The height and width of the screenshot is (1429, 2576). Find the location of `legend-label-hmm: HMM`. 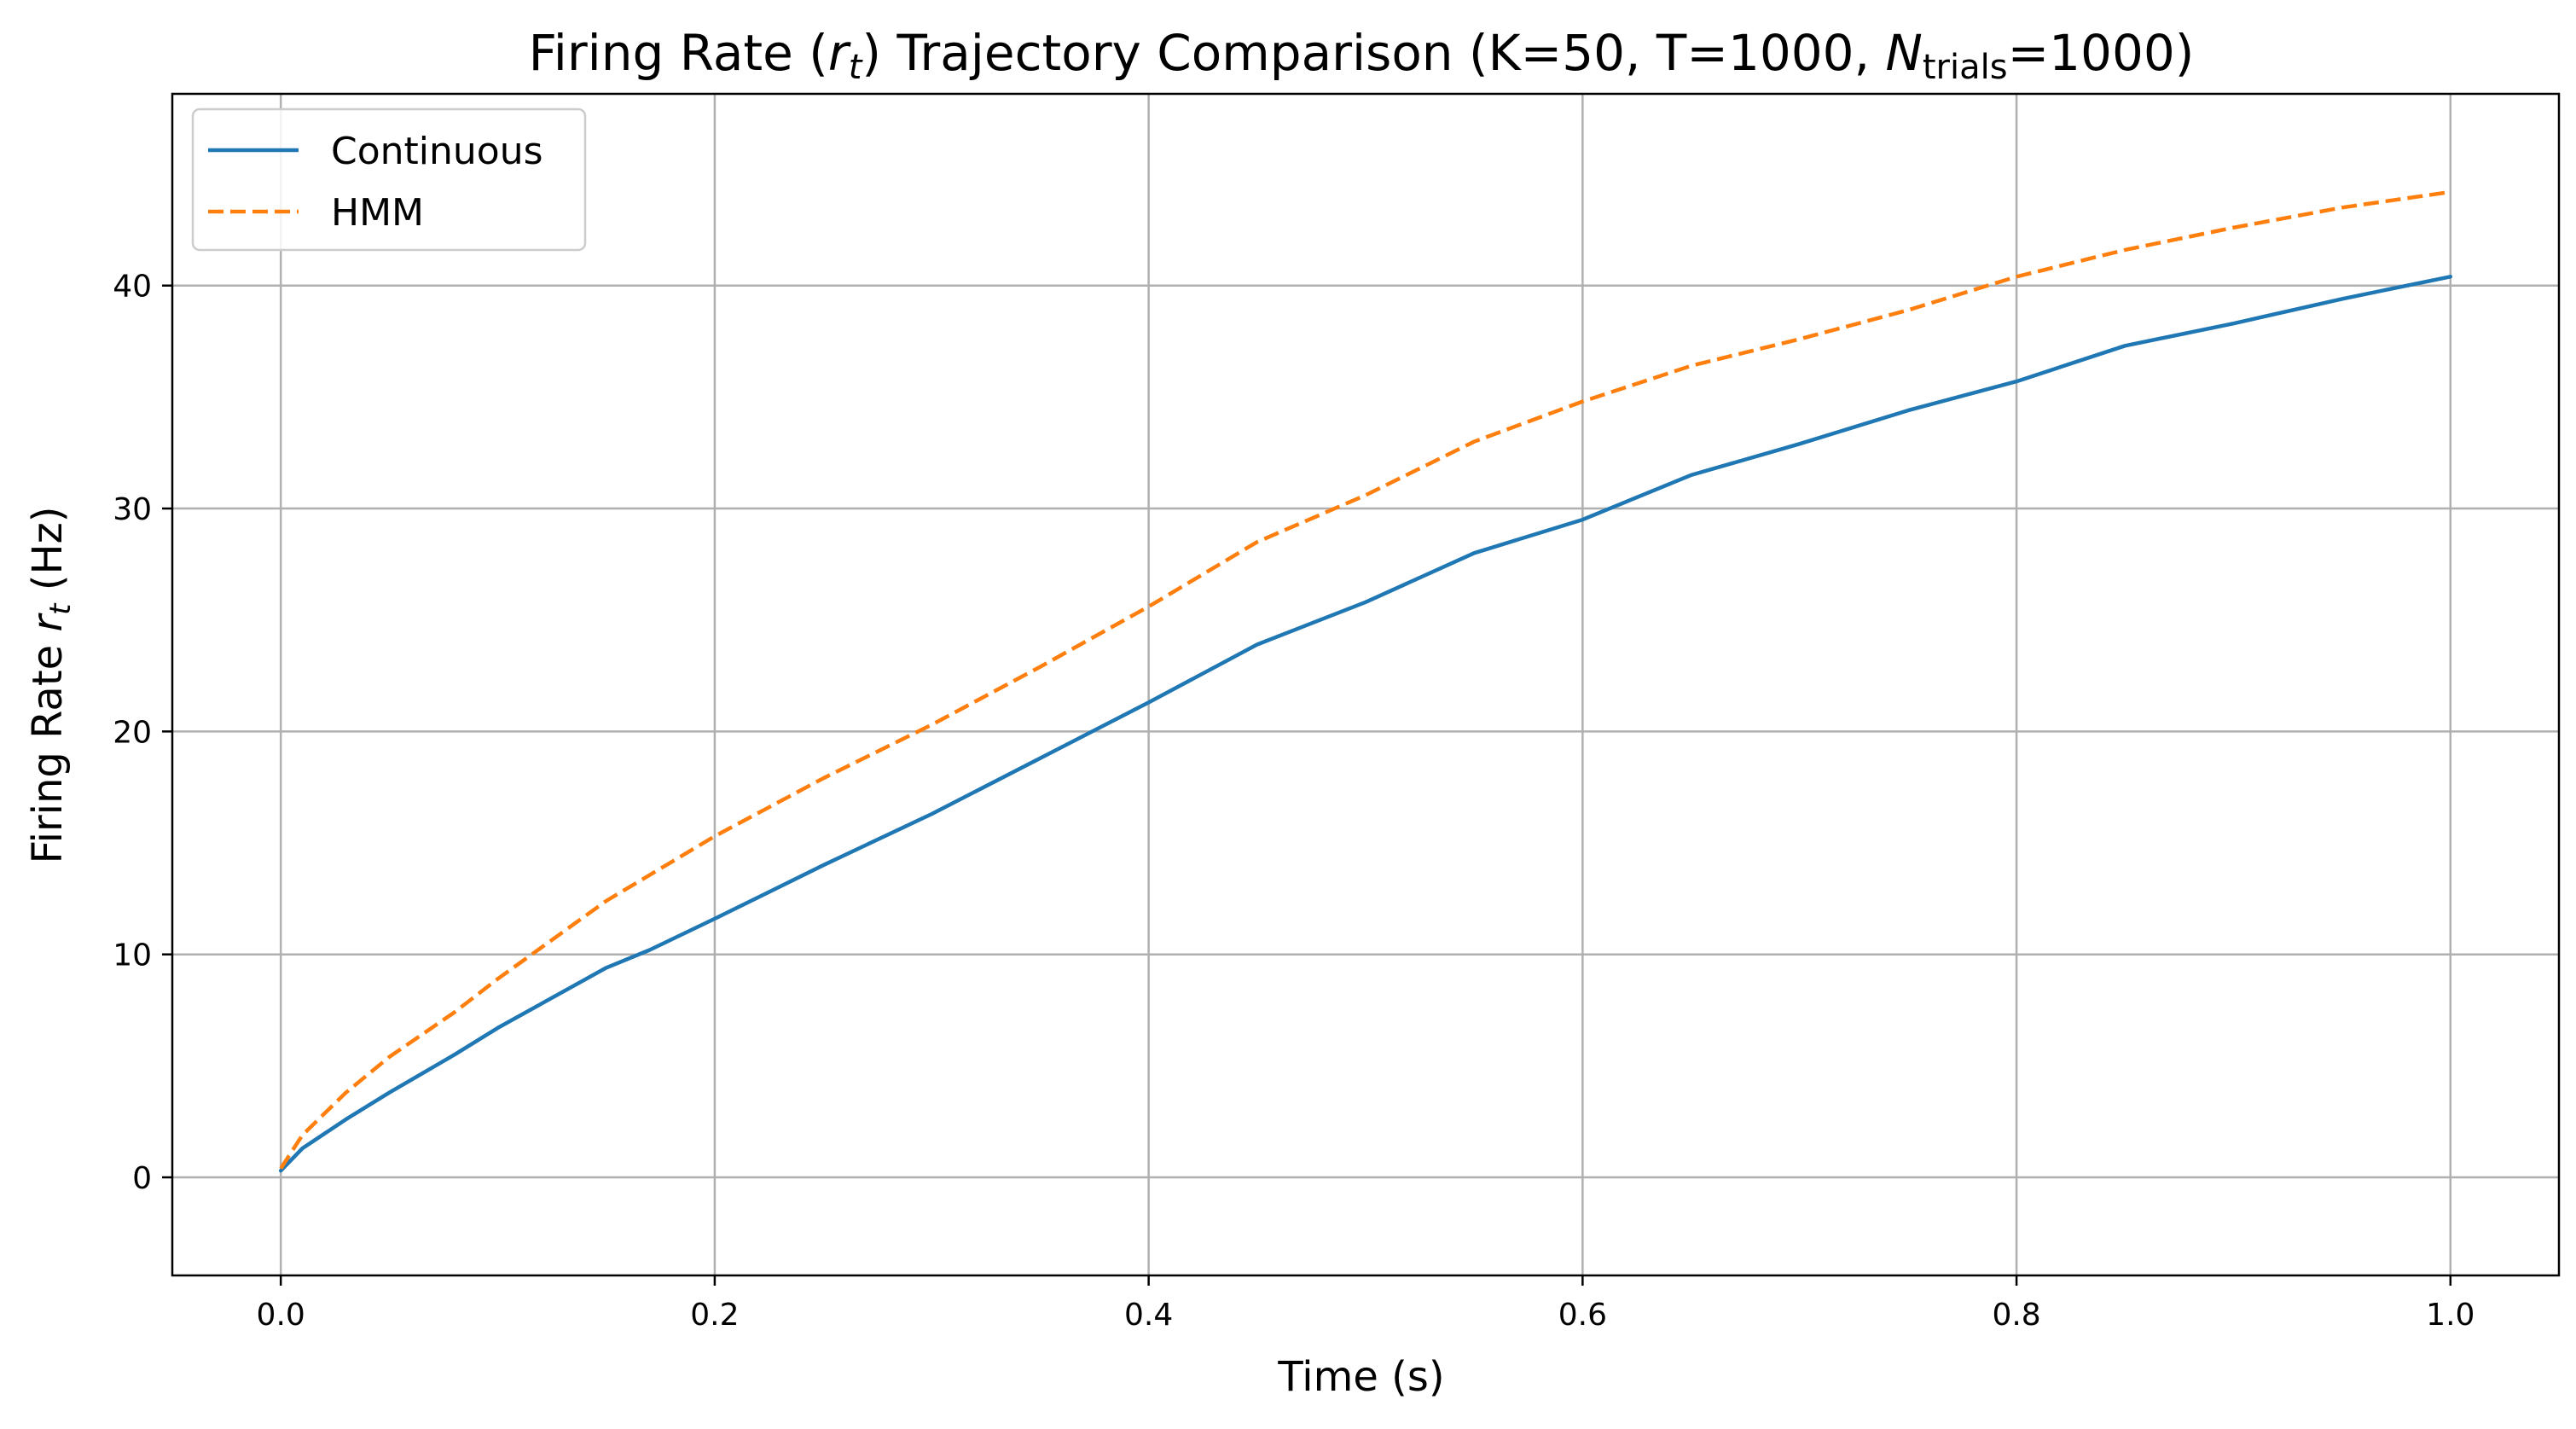

legend-label-hmm: HMM is located at coordinates (377, 213).